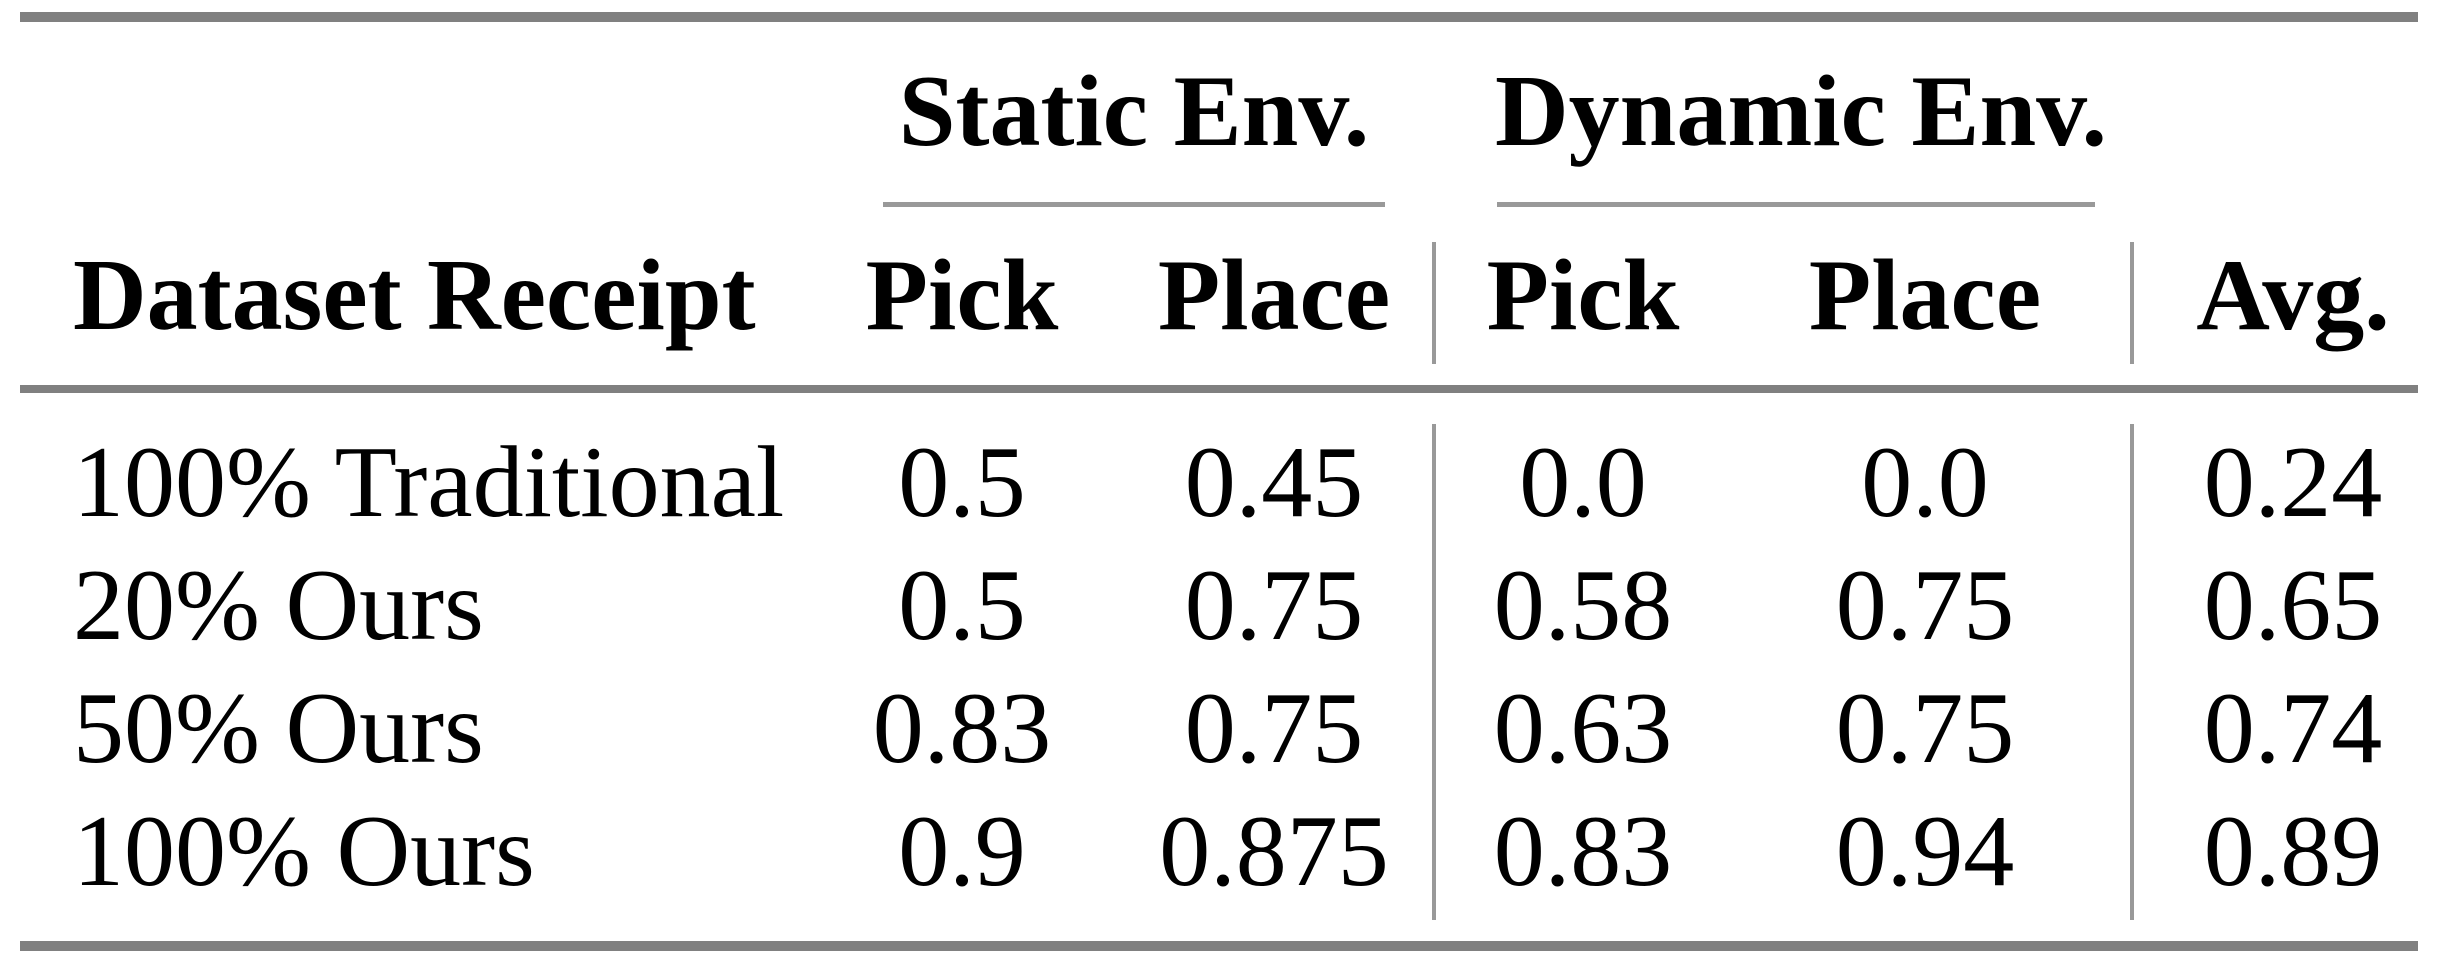 Image resolution: width=2440 pixels, height=966 pixels. What do you see at coordinates (1219, 389) in the screenshot?
I see `table-header-rule` at bounding box center [1219, 389].